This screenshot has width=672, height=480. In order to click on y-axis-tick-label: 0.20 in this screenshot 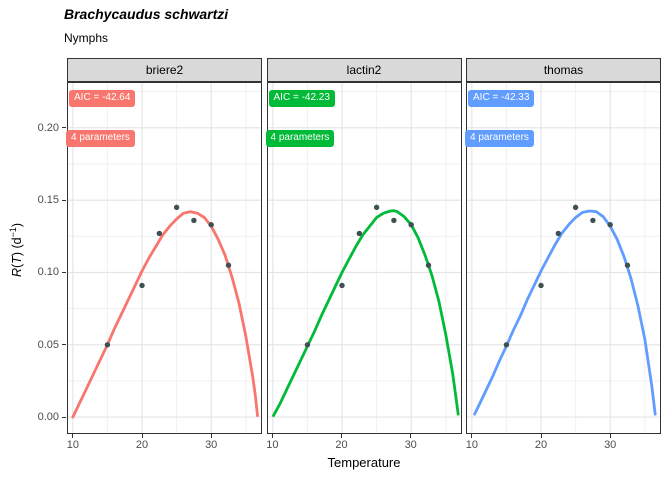, I will do `click(48, 127)`.